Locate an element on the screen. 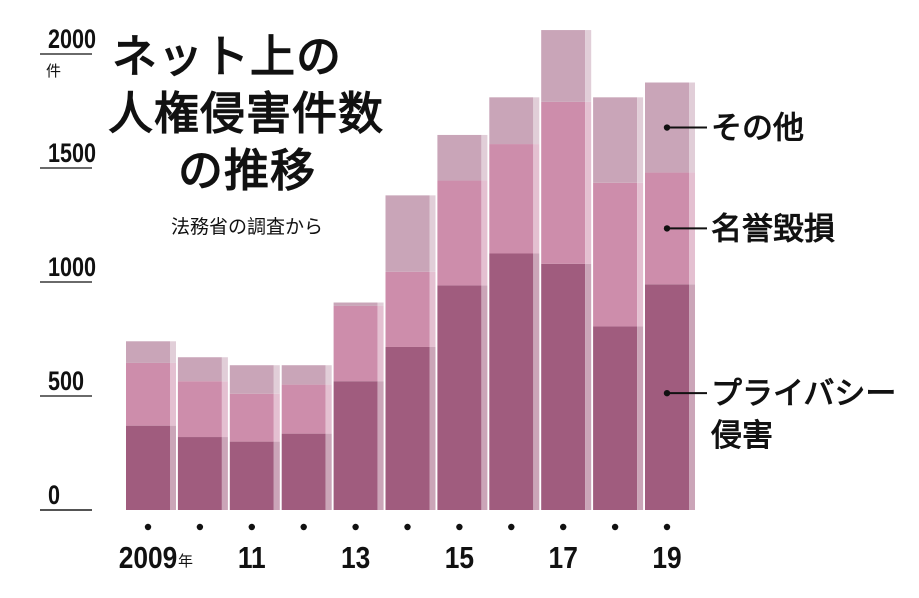 The height and width of the screenshot is (598, 919). y-tick-label: 1500 is located at coordinates (72, 154).